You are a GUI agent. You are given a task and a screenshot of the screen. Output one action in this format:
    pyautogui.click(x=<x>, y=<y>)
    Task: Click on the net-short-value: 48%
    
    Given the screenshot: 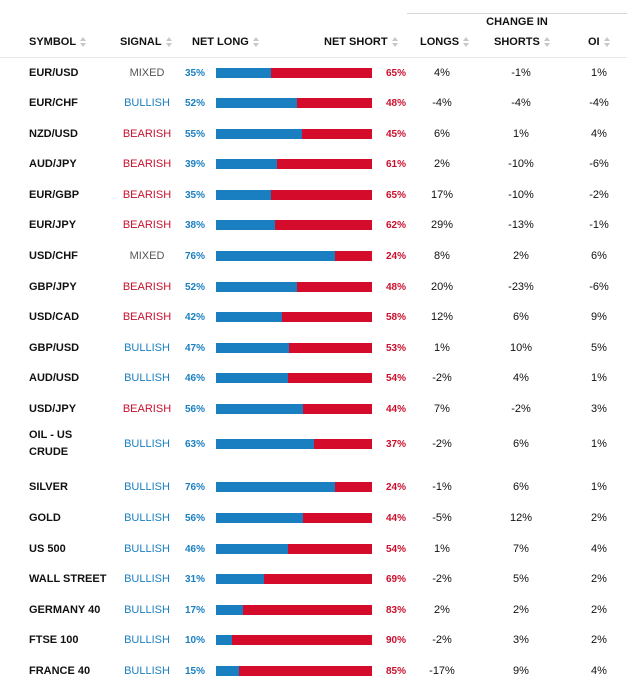 What is the action you would take?
    pyautogui.click(x=395, y=287)
    